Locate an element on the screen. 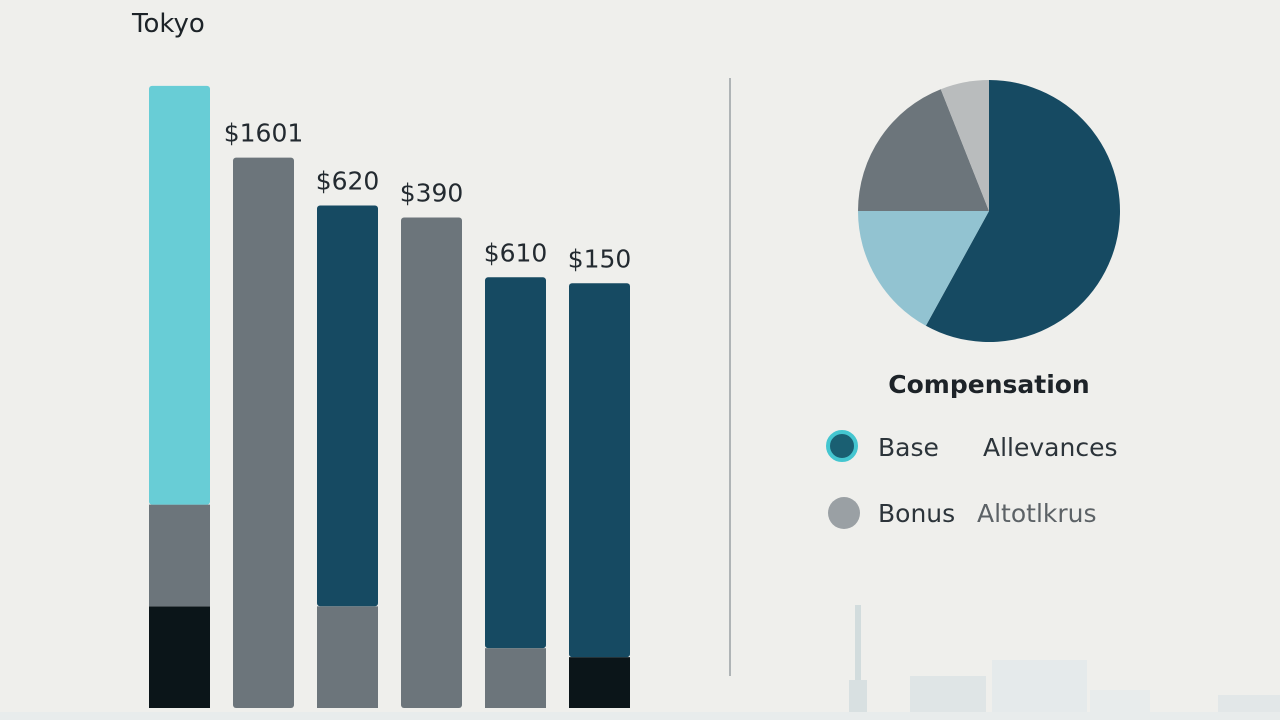  bar-5-value-label: $610 is located at coordinates (516, 252).